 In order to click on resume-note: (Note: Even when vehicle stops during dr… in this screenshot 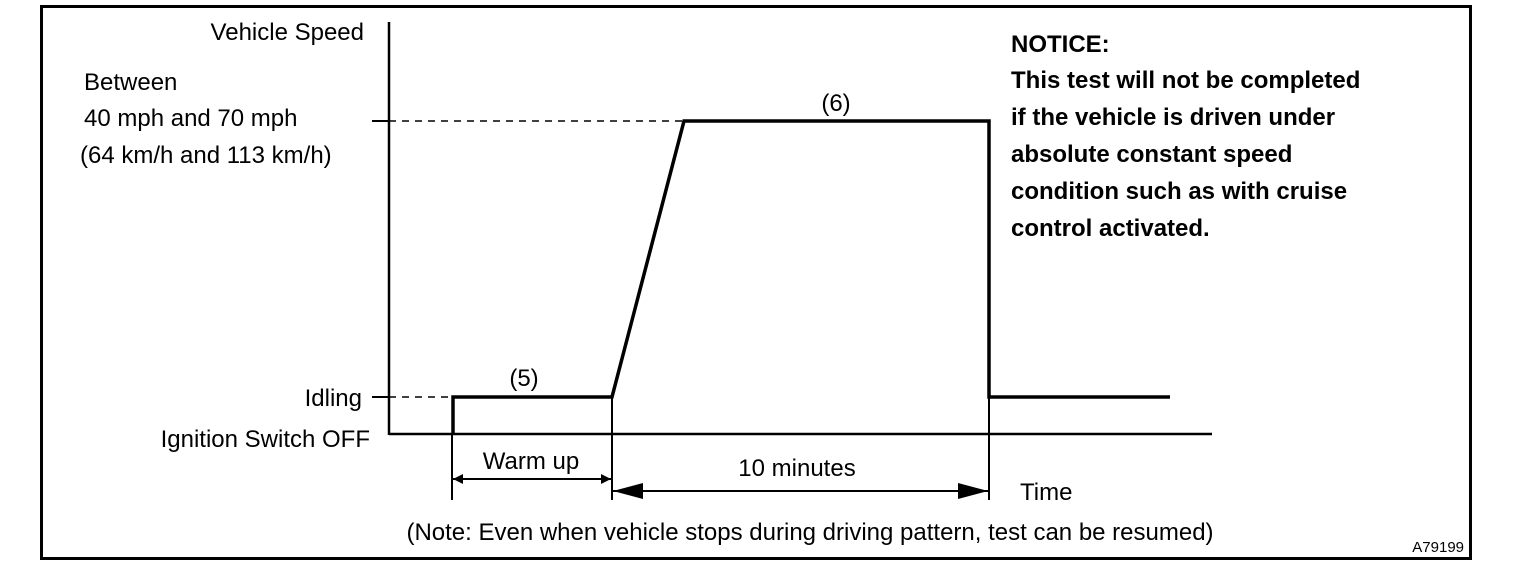, I will do `click(809, 532)`.